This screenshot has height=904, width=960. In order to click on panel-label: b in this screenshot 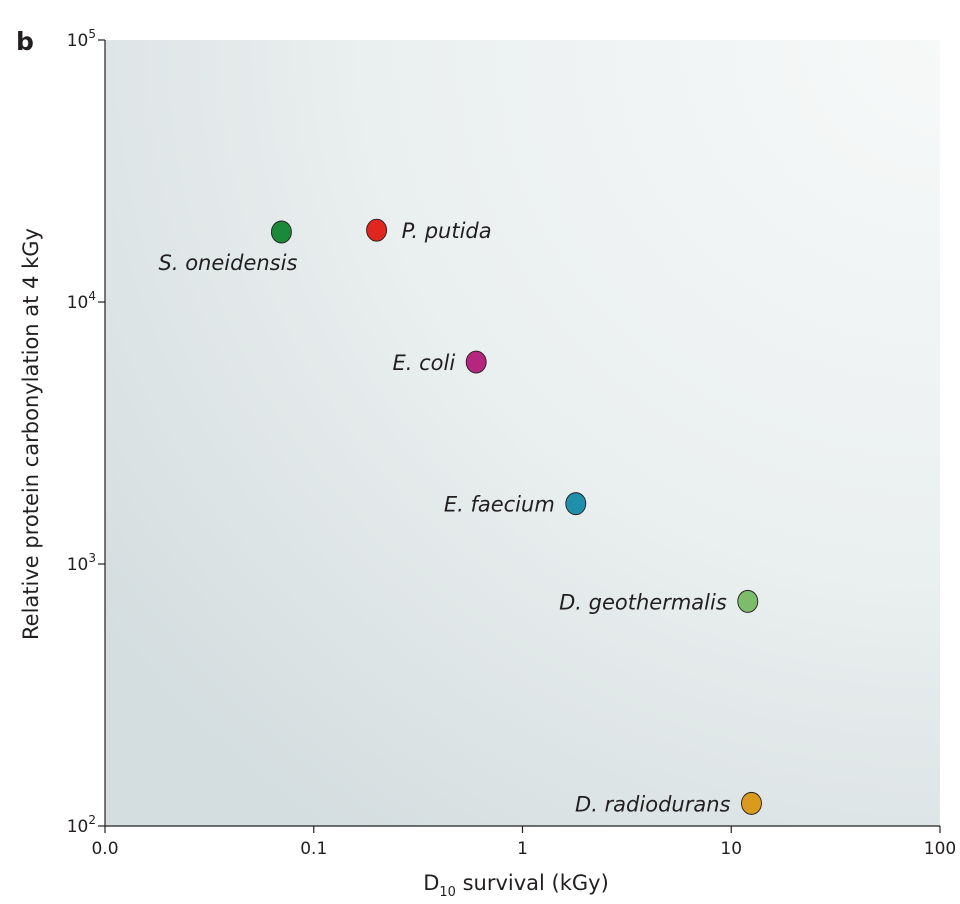, I will do `click(25, 41)`.